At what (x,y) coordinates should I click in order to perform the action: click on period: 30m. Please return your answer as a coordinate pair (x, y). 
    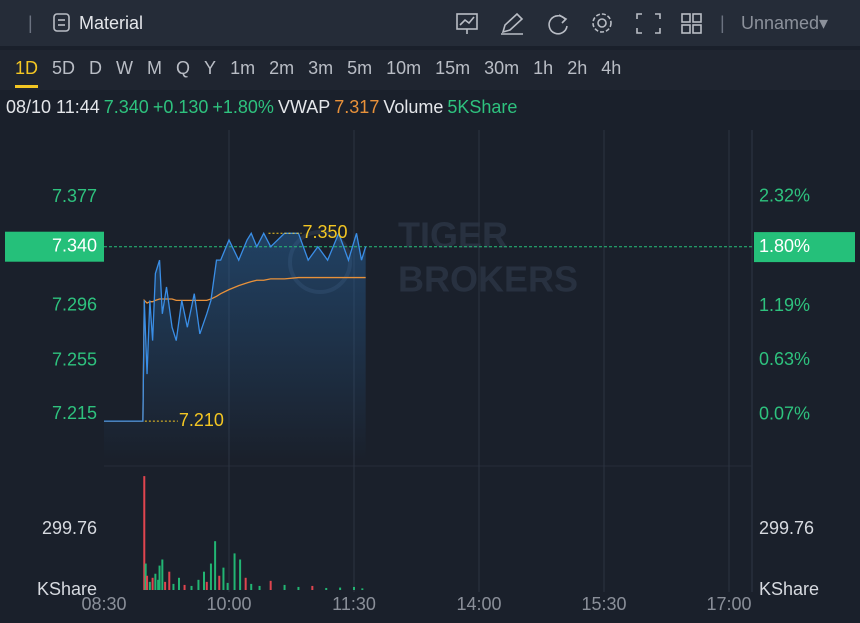
    Looking at the image, I should click on (502, 68).